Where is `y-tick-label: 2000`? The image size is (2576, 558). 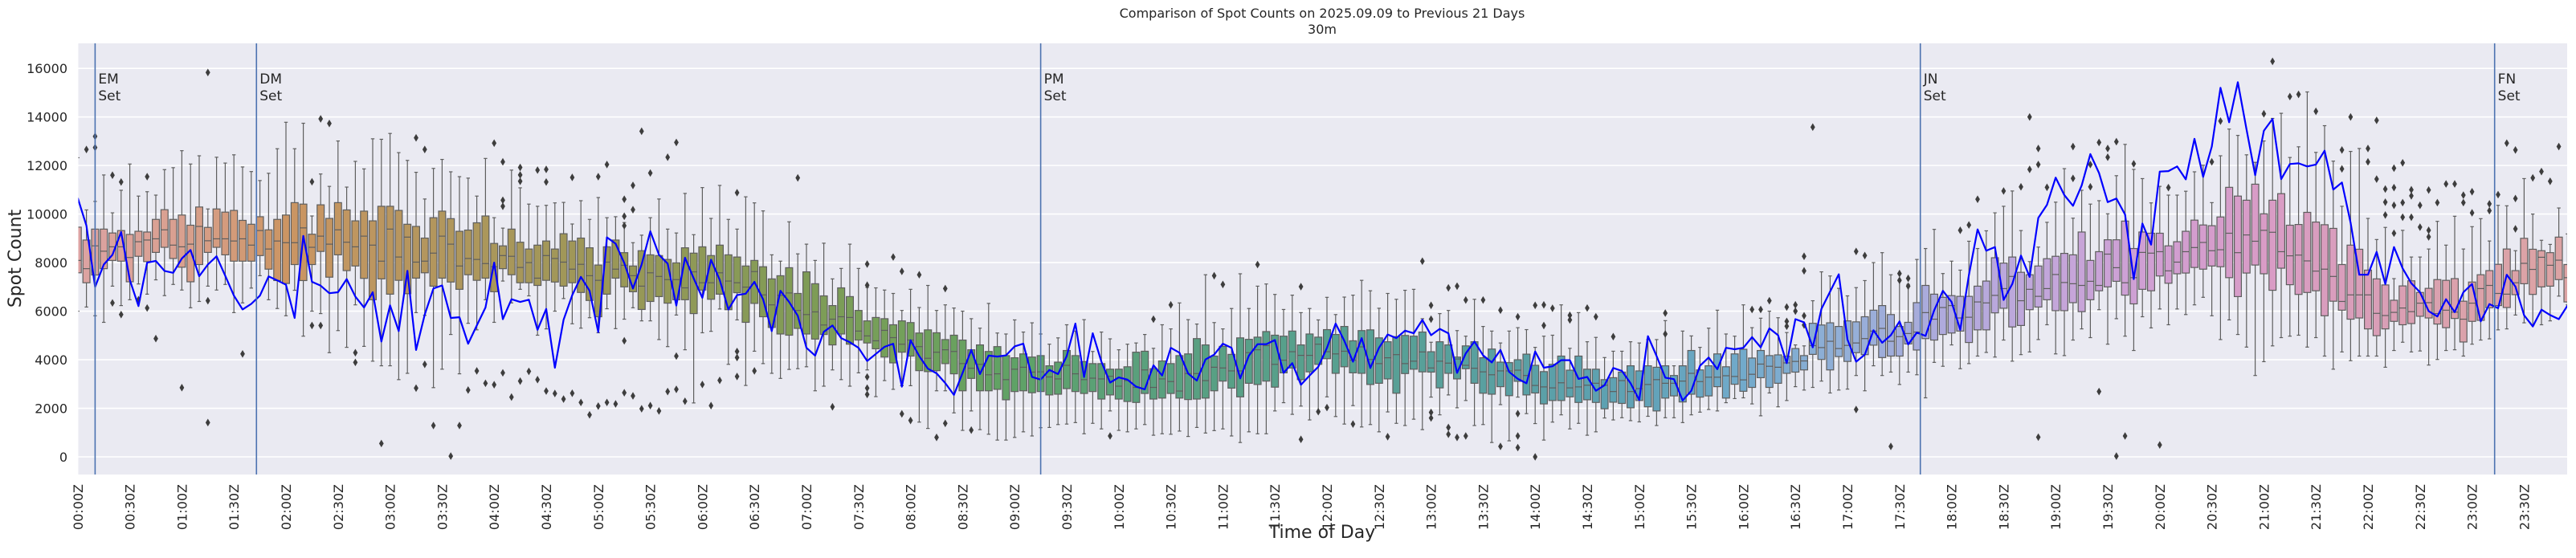
y-tick-label: 2000 is located at coordinates (51, 409).